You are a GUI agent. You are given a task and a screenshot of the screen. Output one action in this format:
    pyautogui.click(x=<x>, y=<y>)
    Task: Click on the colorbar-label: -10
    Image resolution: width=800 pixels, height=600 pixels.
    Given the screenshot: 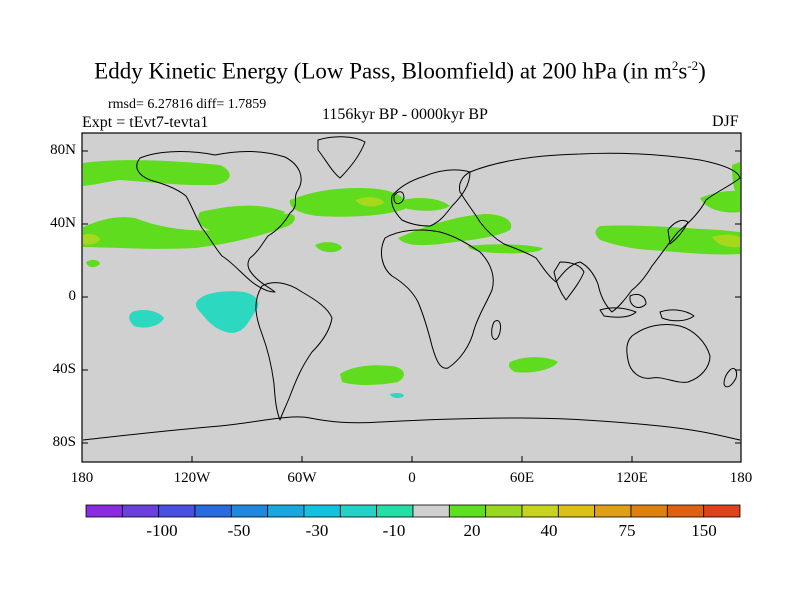 What is the action you would take?
    pyautogui.click(x=394, y=530)
    